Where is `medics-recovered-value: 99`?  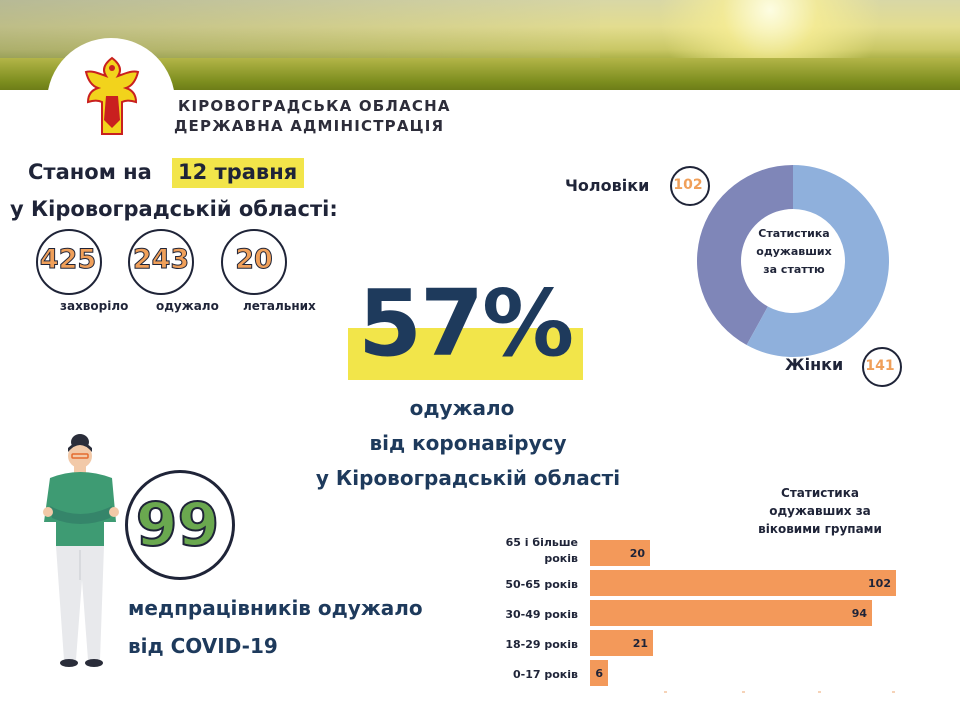 medics-recovered-value: 99 is located at coordinates (178, 525).